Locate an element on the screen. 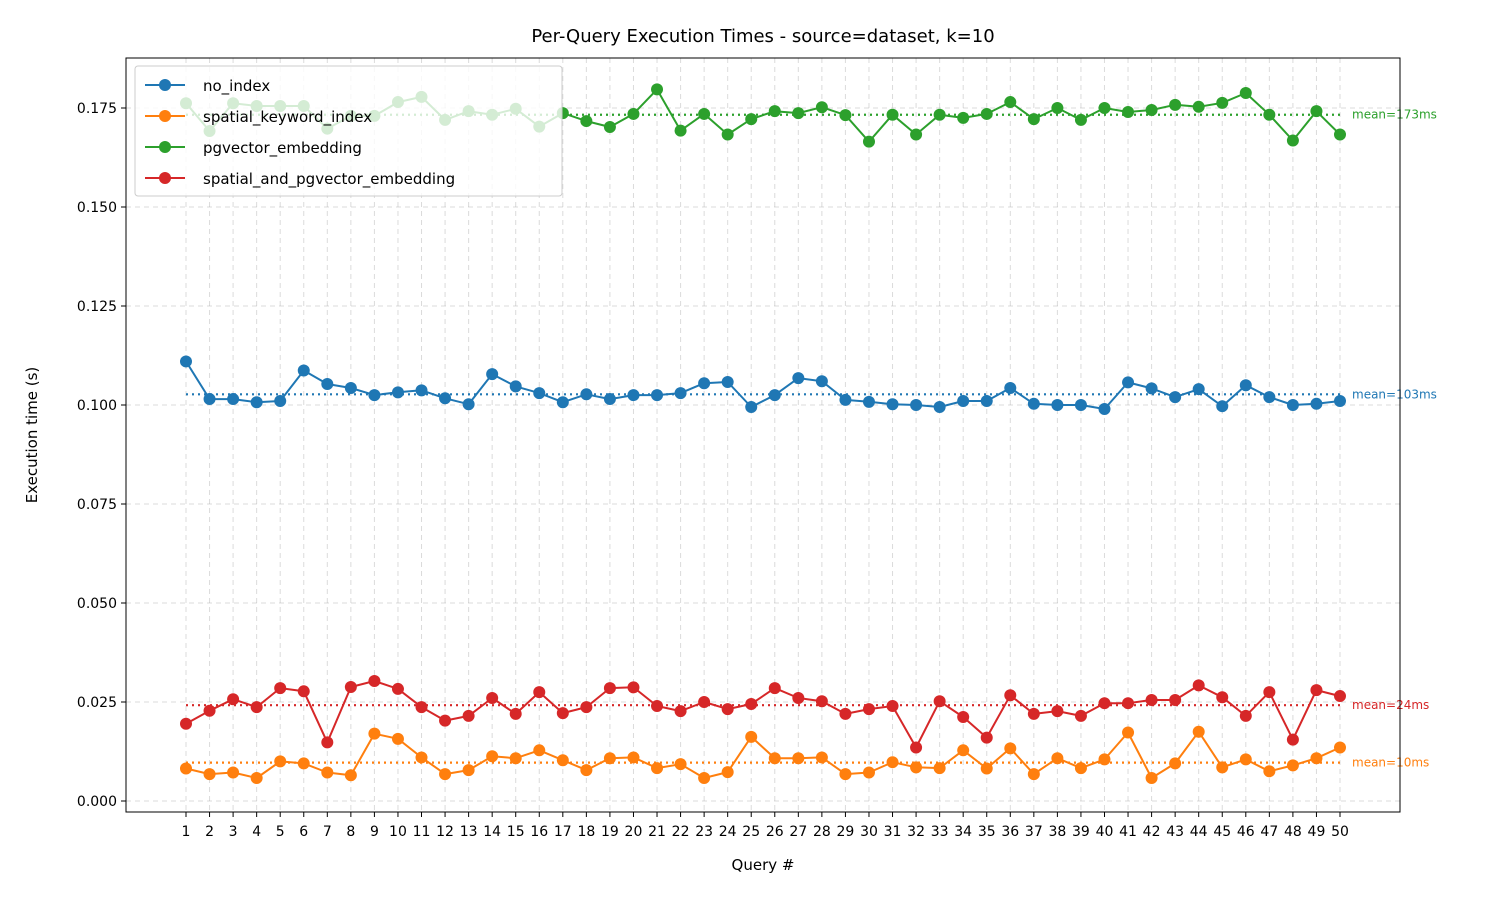 The width and height of the screenshot is (1500, 900). x-tick-label: 50 is located at coordinates (1340, 832).